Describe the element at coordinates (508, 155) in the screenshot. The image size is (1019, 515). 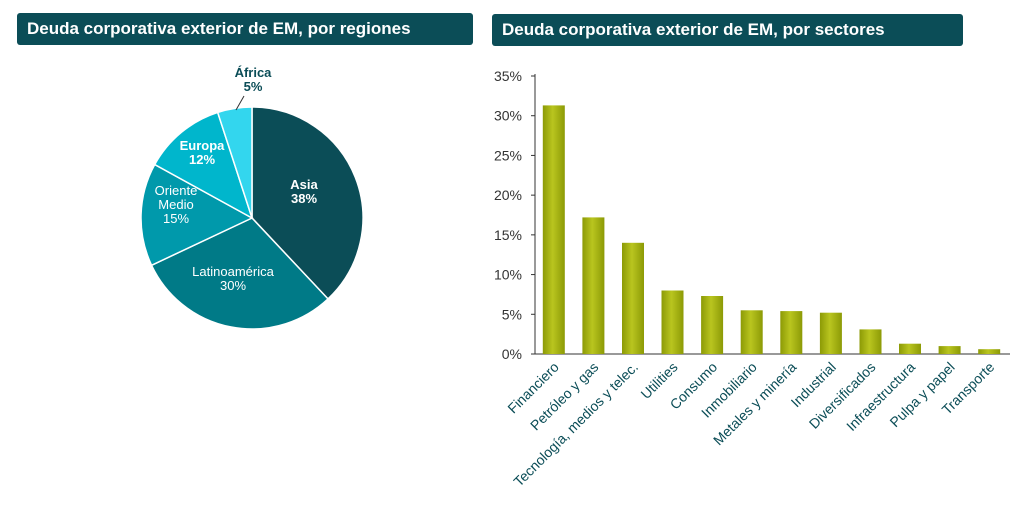
I see `y-tick-label: 25%` at that location.